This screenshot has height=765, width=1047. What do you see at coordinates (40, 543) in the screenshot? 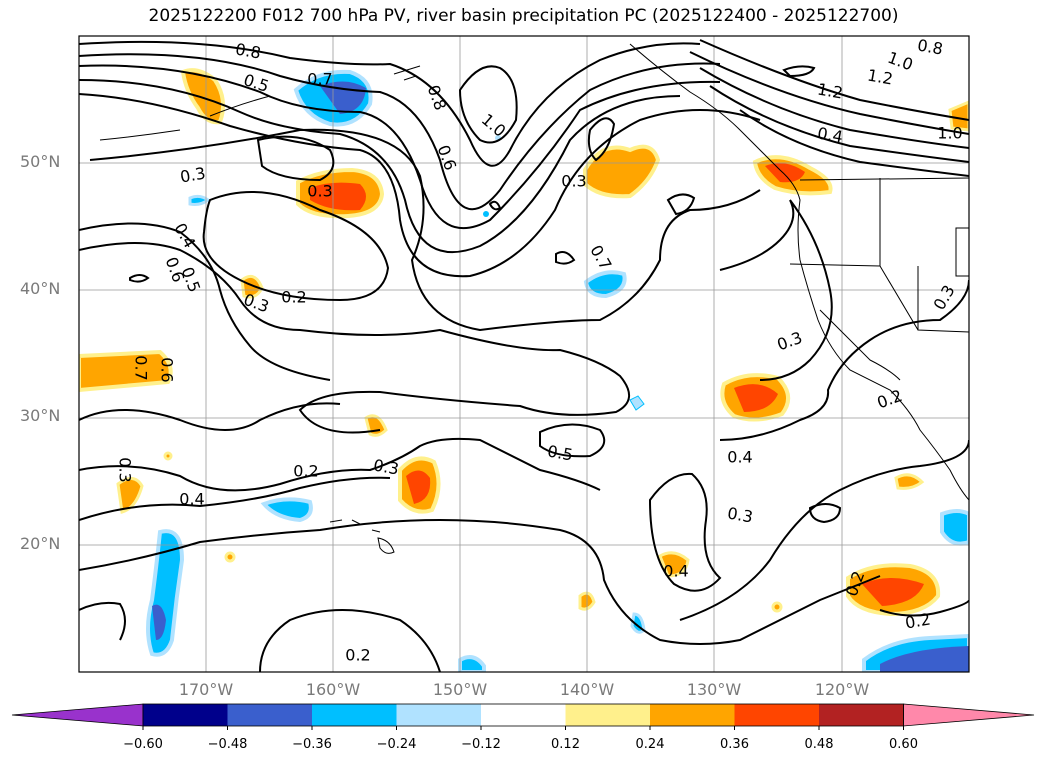
I see `lat-label-20n: 20°N` at bounding box center [40, 543].